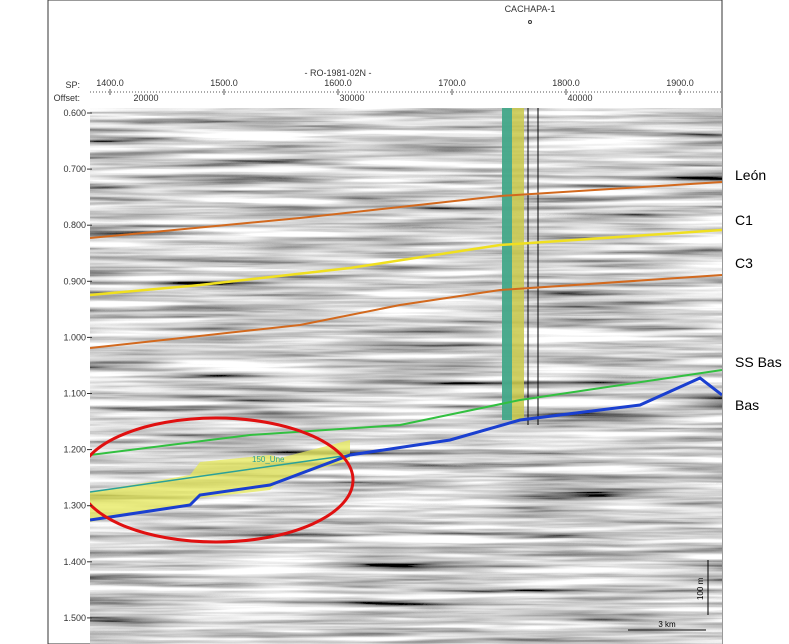  I want to click on well-name: CACHAPA-1, so click(530, 9).